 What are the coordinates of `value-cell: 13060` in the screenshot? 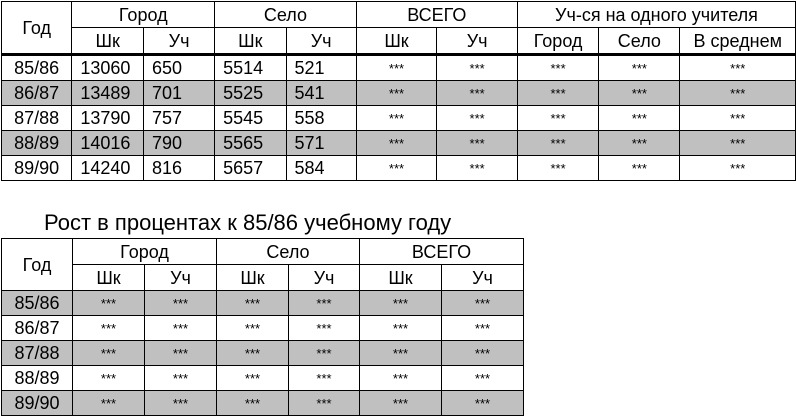 It's located at (107, 67).